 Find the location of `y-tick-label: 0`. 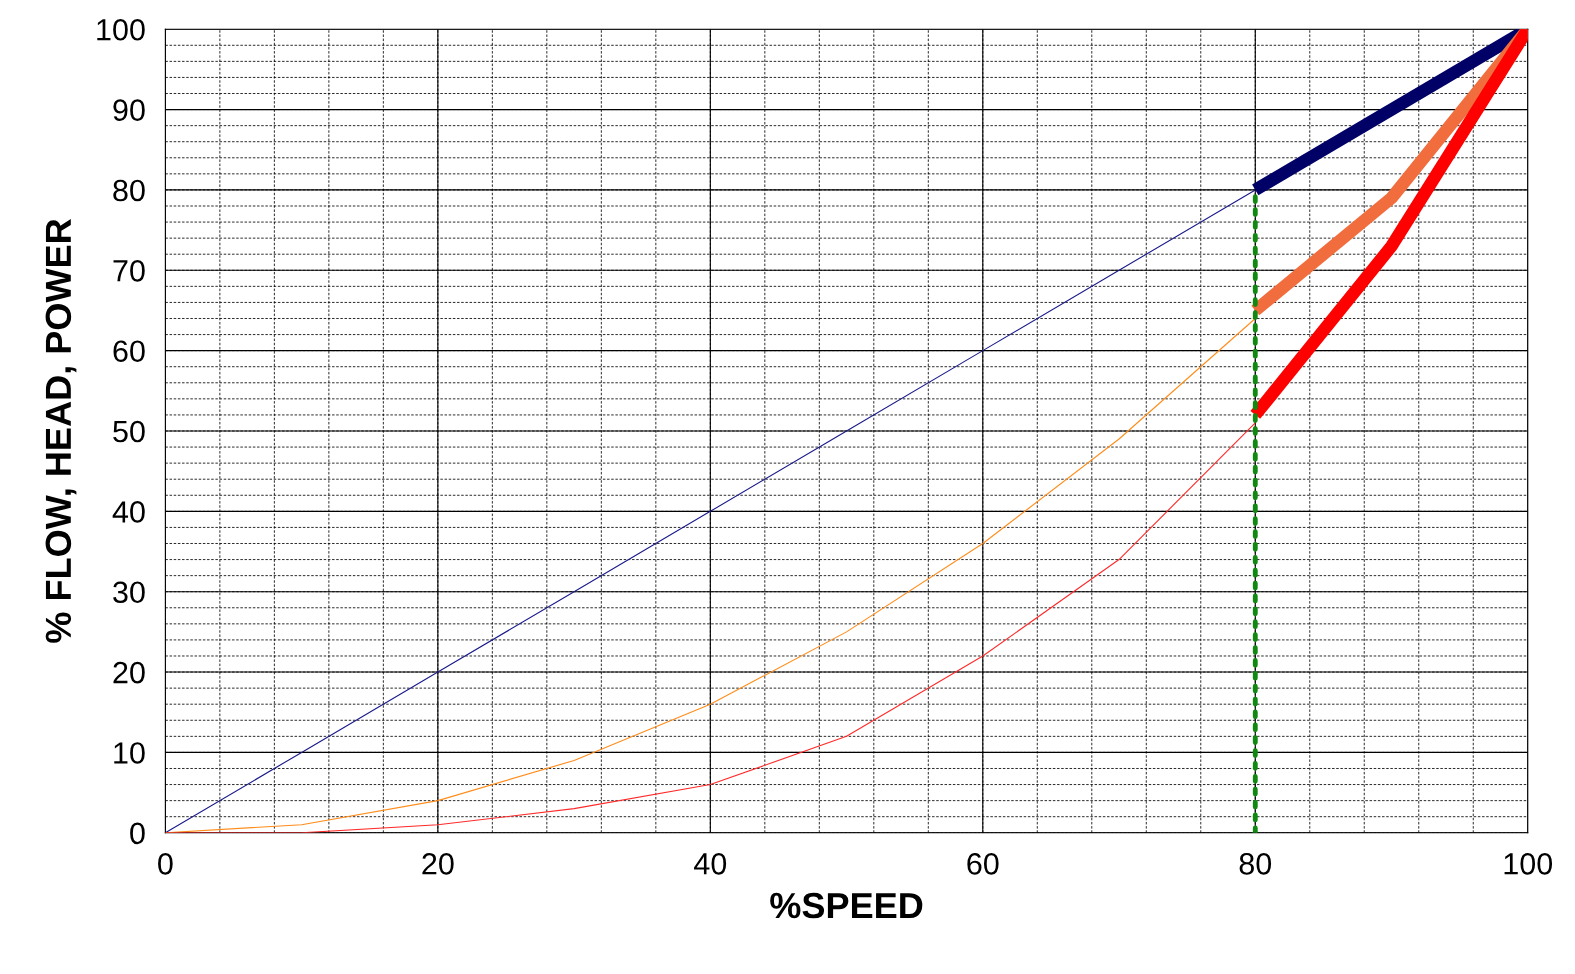

y-tick-label: 0 is located at coordinates (137, 833).